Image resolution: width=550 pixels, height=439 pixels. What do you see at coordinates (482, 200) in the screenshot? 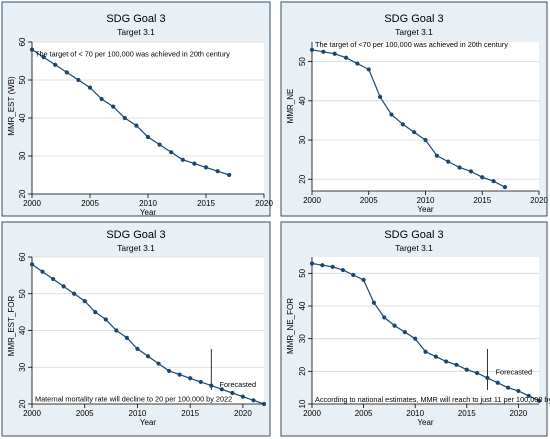
I see `x-tick-label: 2015` at bounding box center [482, 200].